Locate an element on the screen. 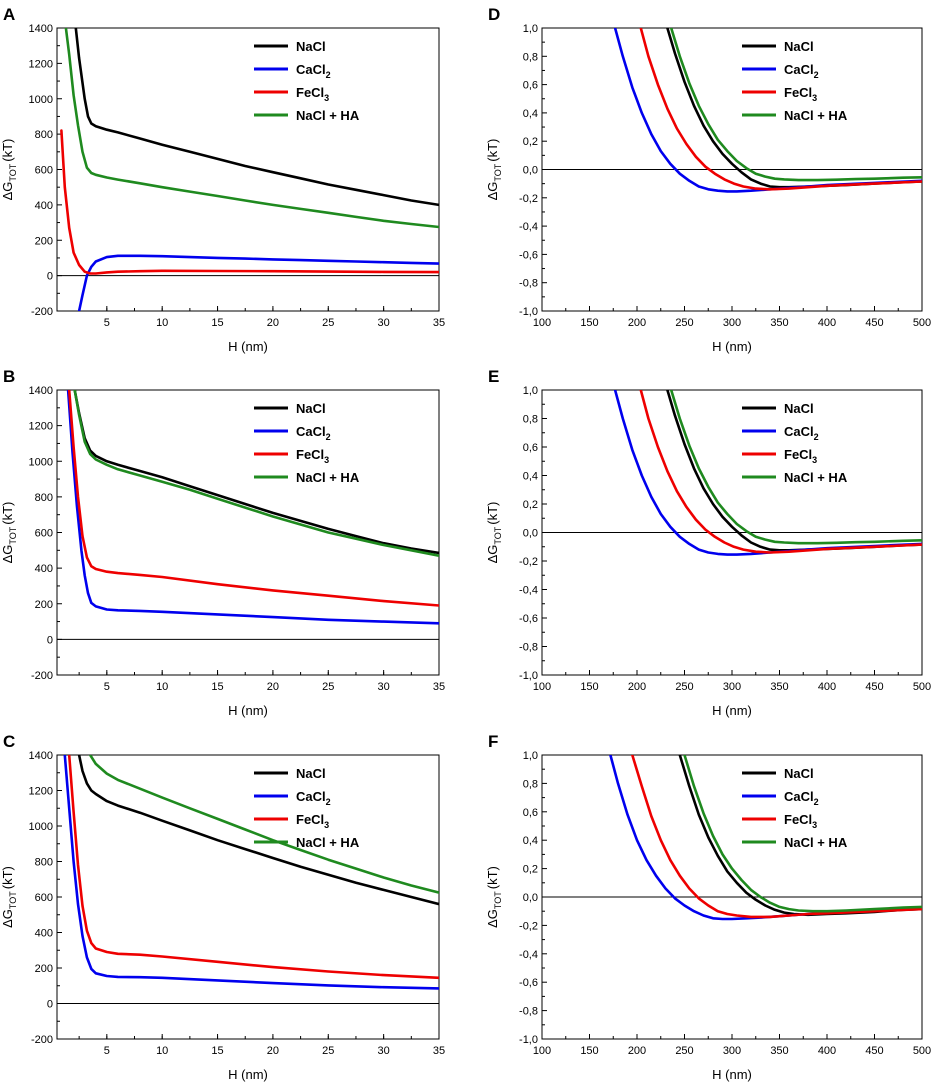 This screenshot has height=1082, width=934. x-tick-label: 250 is located at coordinates (684, 687).